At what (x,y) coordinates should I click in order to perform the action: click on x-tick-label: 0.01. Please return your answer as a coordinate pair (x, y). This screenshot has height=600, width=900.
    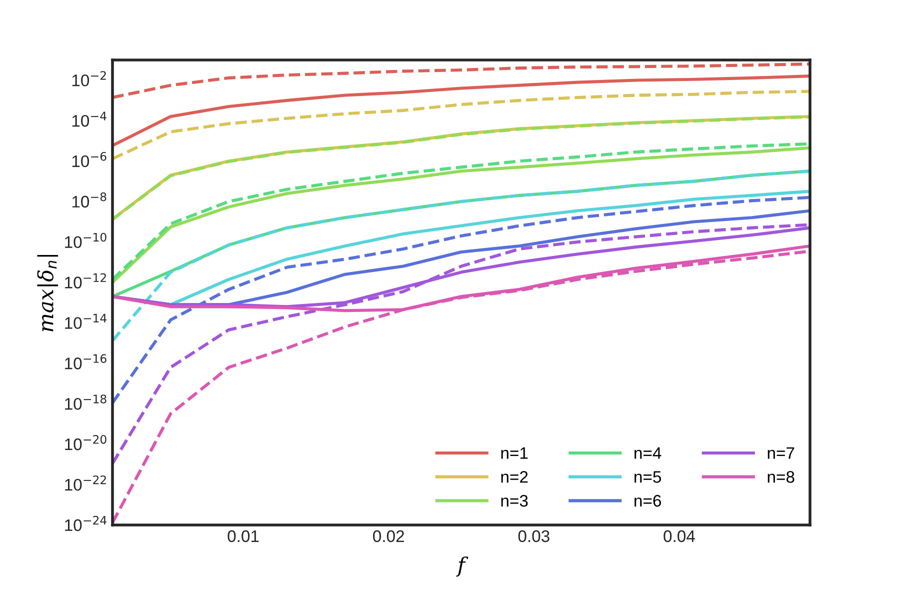
    Looking at the image, I should click on (243, 536).